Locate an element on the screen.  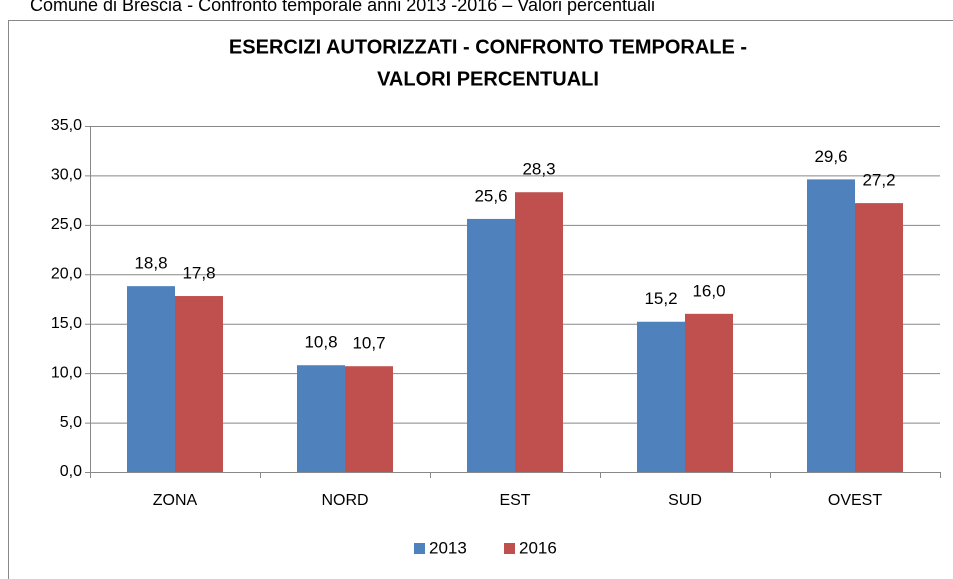
value-label: 10,7 is located at coordinates (368, 343).